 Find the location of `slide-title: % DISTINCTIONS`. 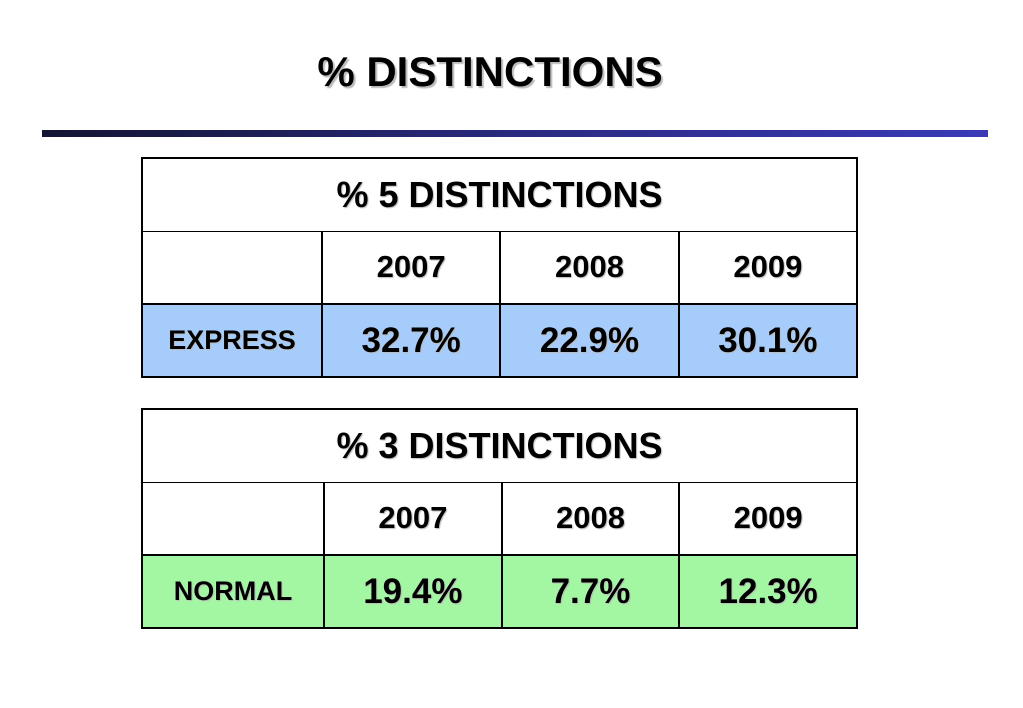

slide-title: % DISTINCTIONS is located at coordinates (490, 71).